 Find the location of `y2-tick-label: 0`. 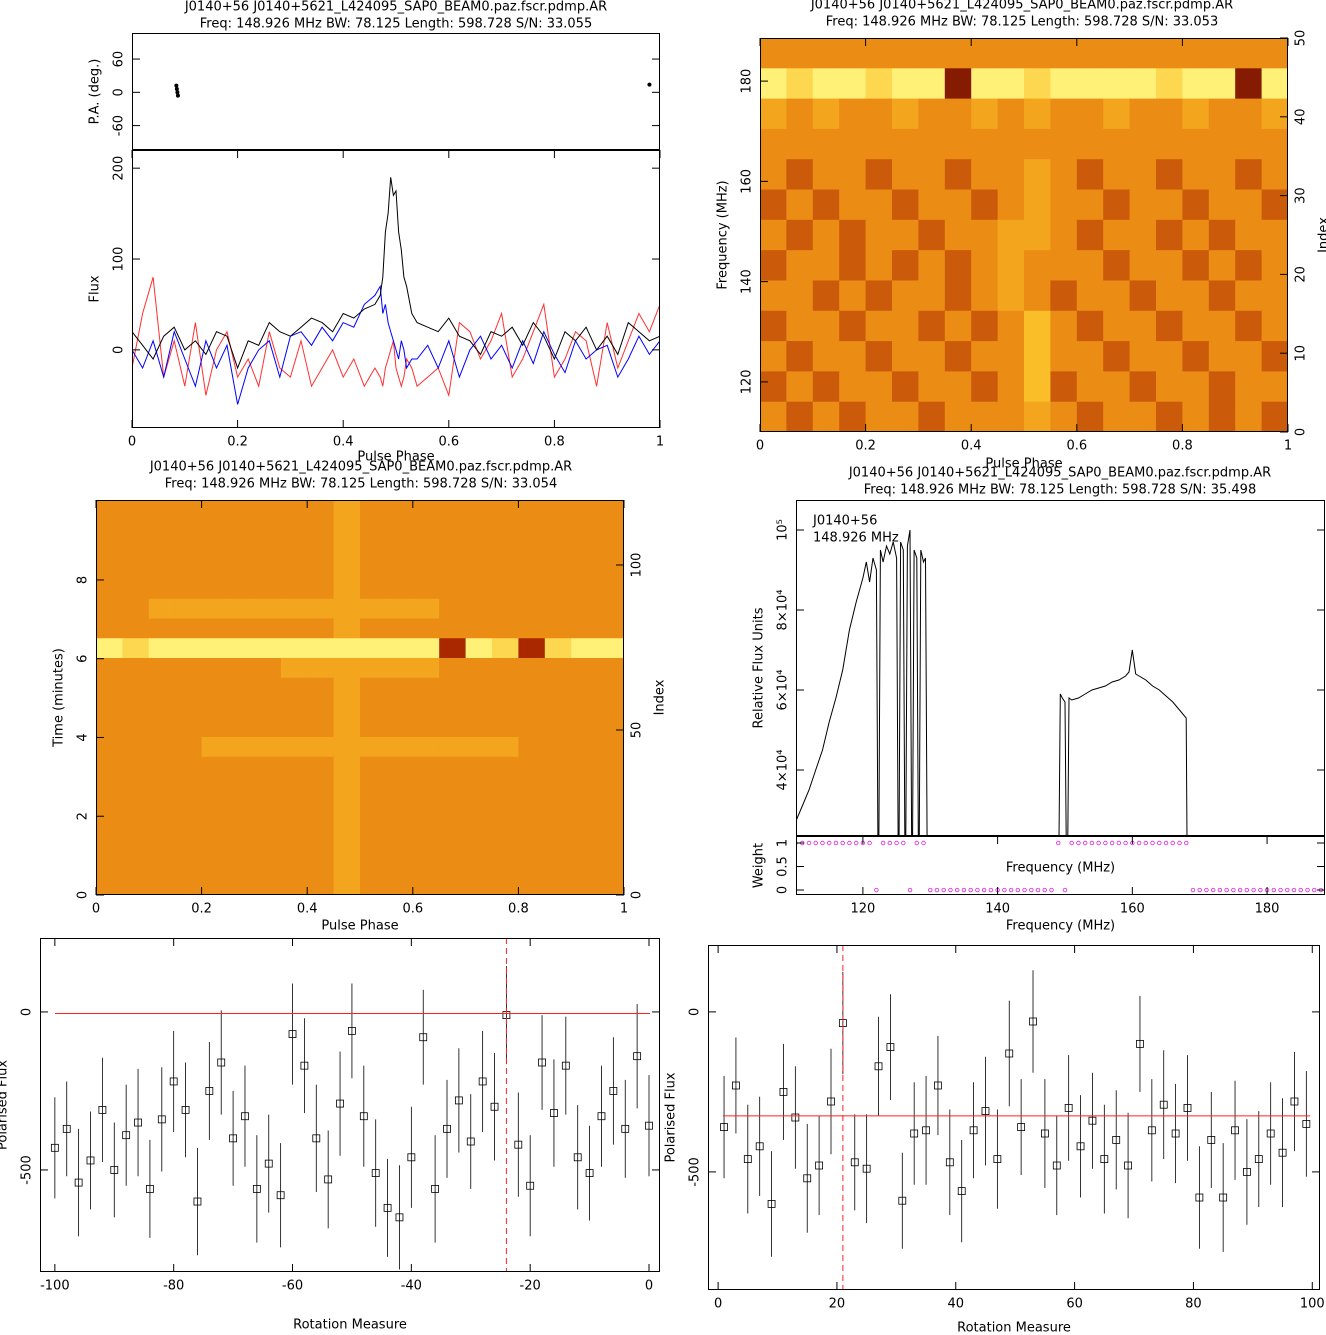

y2-tick-label: 0 is located at coordinates (637, 895).